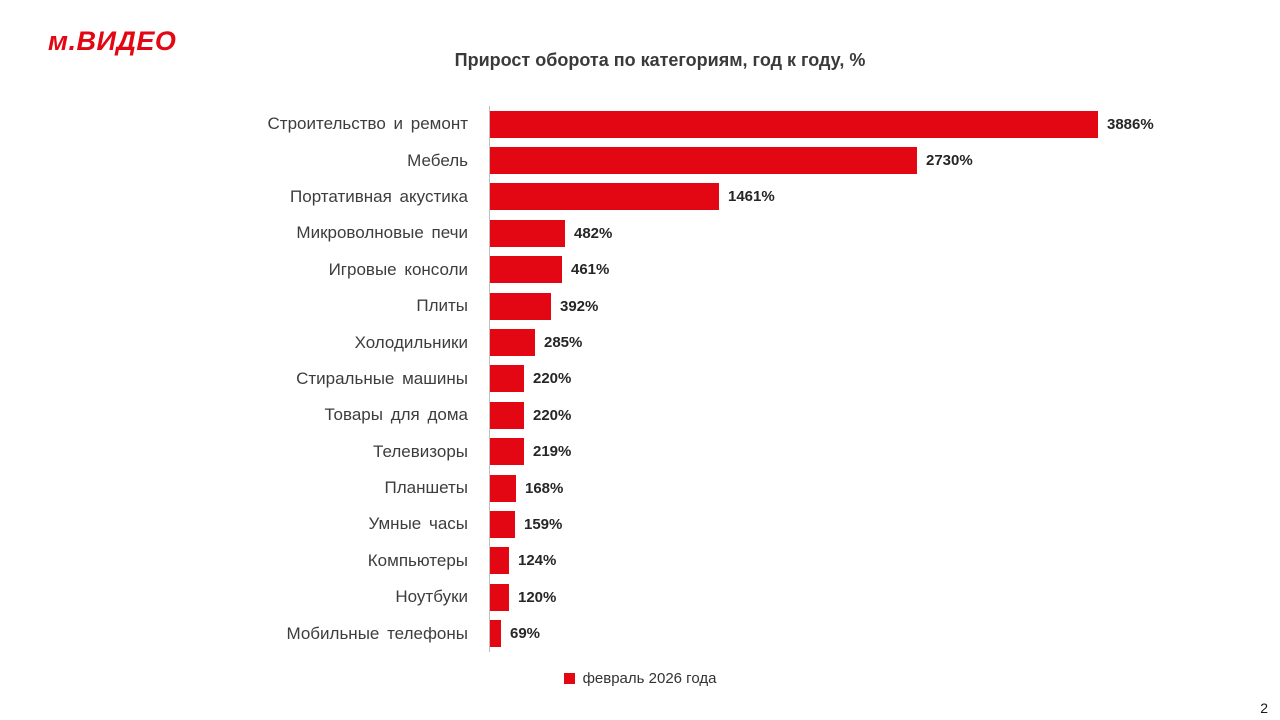  I want to click on category-label: Компьютеры, so click(417, 560).